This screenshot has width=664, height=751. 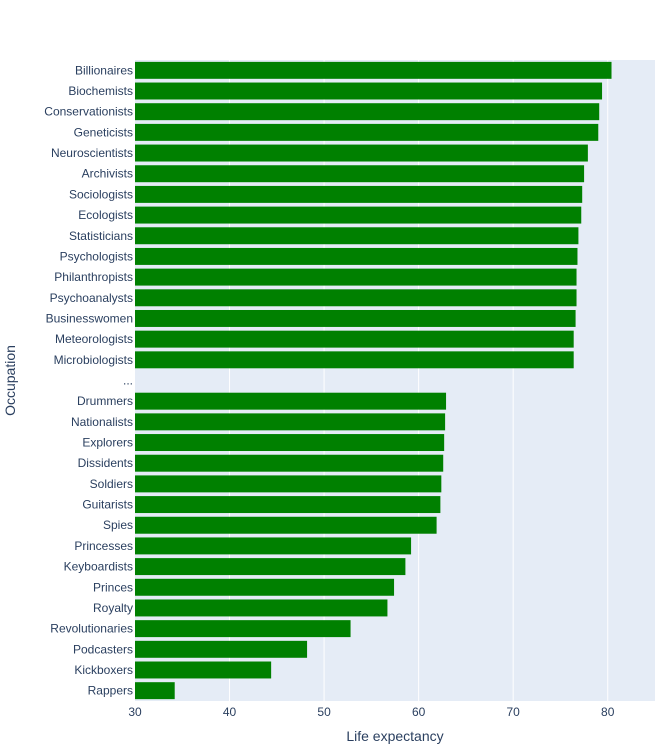 I want to click on x-tick-label: 40, so click(x=230, y=712).